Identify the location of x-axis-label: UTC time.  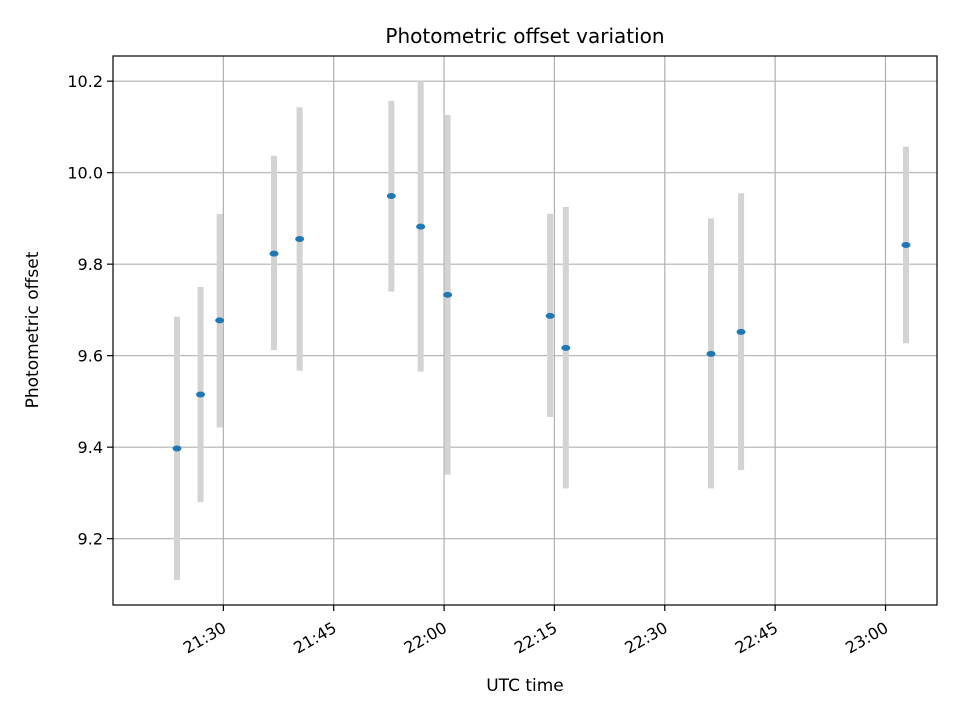
(525, 686).